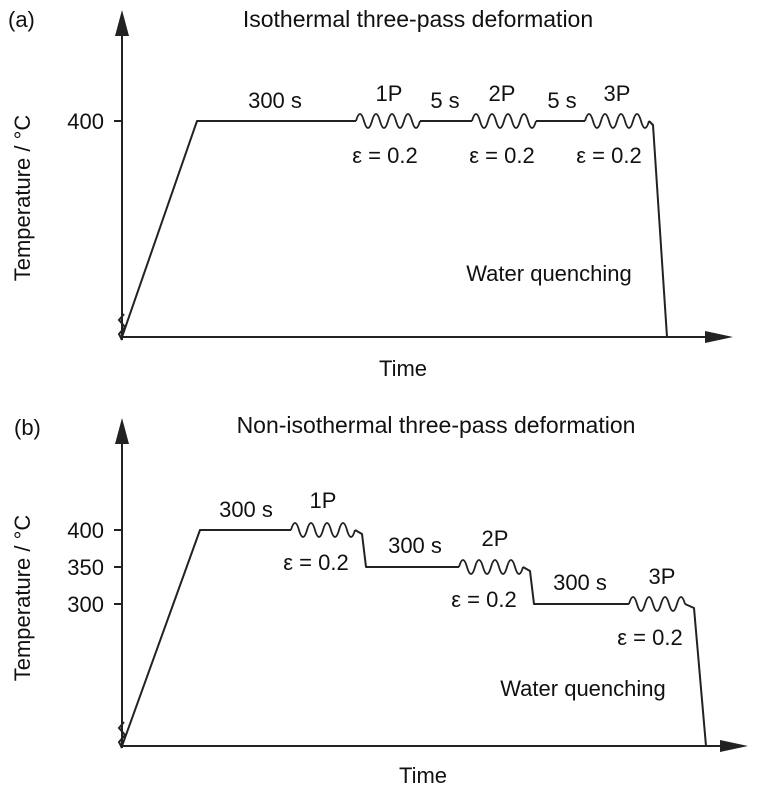 The height and width of the screenshot is (793, 768). What do you see at coordinates (85, 530) in the screenshot?
I see `panel-b-ytick-label-400: 400` at bounding box center [85, 530].